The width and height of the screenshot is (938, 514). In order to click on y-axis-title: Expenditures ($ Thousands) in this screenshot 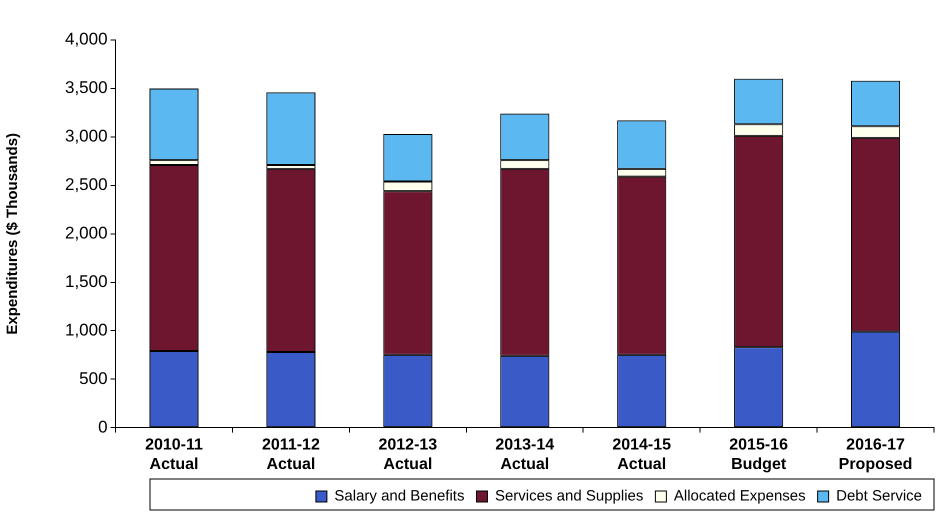, I will do `click(13, 233)`.